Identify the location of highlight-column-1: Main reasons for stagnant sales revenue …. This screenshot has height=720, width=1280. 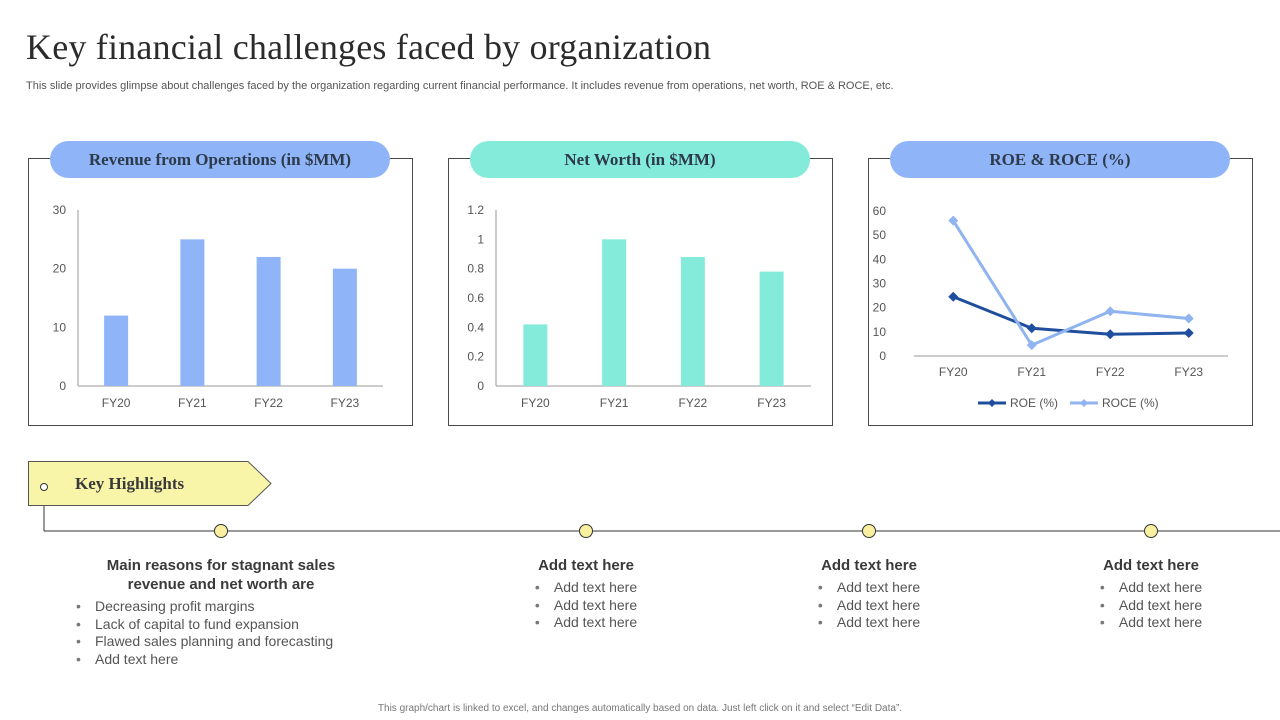
(221, 612).